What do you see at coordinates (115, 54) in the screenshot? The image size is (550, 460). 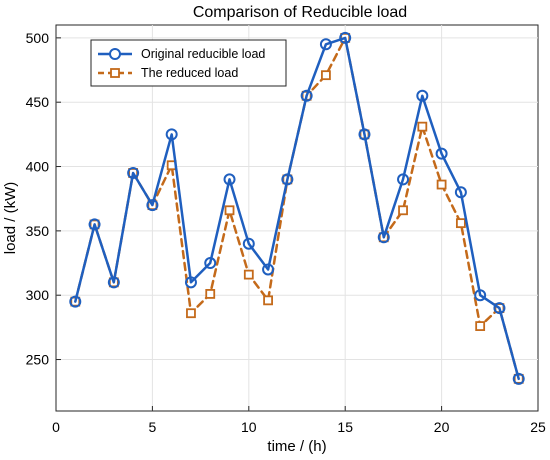 I see `legend-original-marker` at bounding box center [115, 54].